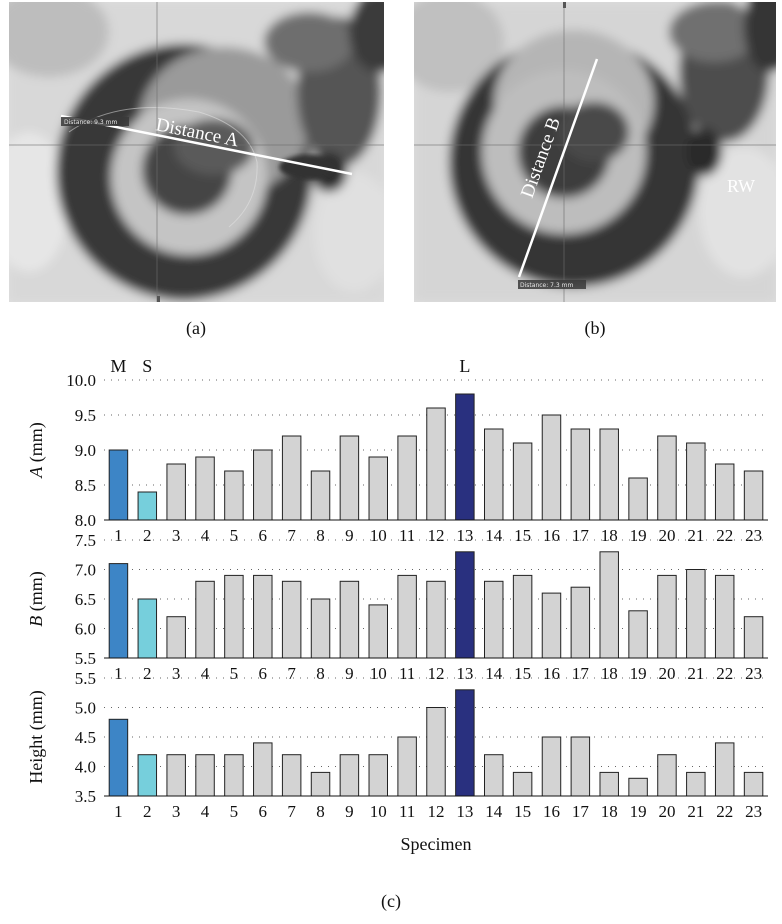  What do you see at coordinates (595, 328) in the screenshot?
I see `panel-label-b: (b)` at bounding box center [595, 328].